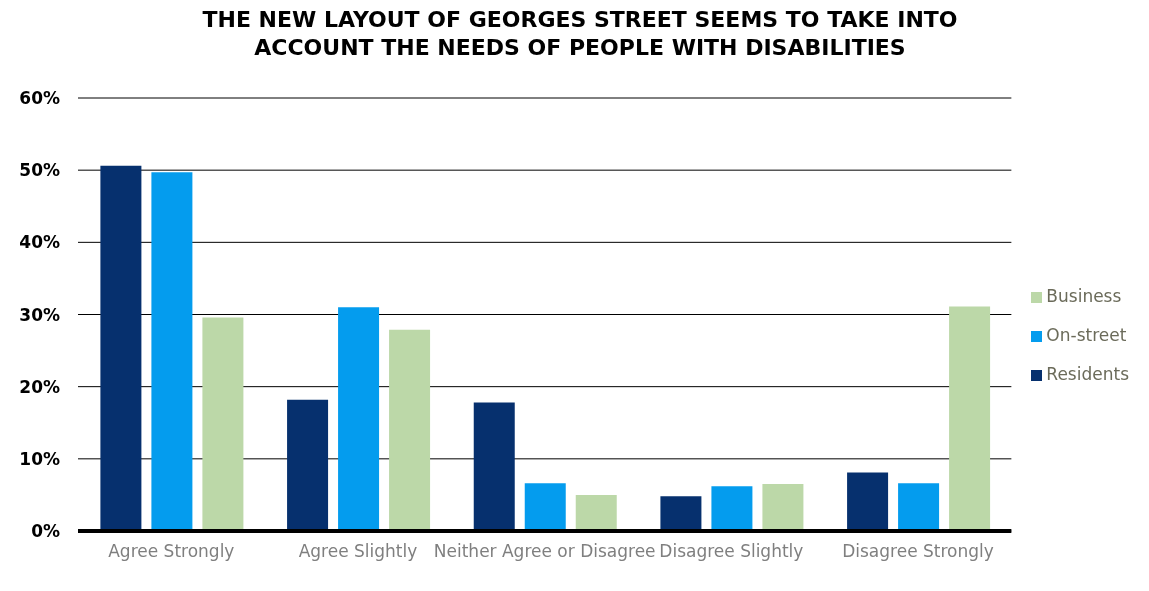 Image resolution: width=1149 pixels, height=591 pixels. What do you see at coordinates (1086, 335) in the screenshot?
I see `legend-label: On-street` at bounding box center [1086, 335].